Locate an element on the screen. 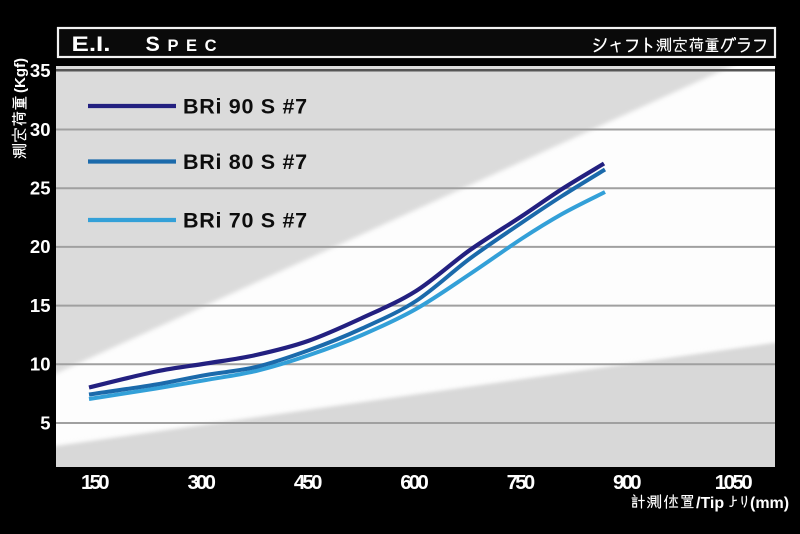 This screenshot has width=800, height=534. svg-text: (mm) is located at coordinates (769, 503).